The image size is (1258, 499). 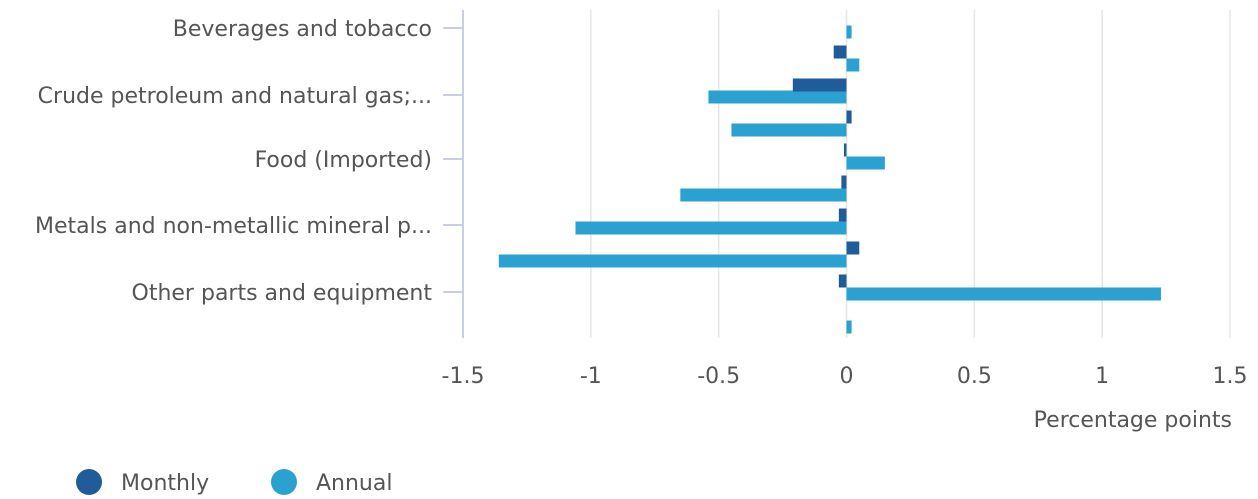 What do you see at coordinates (302, 29) in the screenshot?
I see `category-label: Beverages and tobacco` at bounding box center [302, 29].